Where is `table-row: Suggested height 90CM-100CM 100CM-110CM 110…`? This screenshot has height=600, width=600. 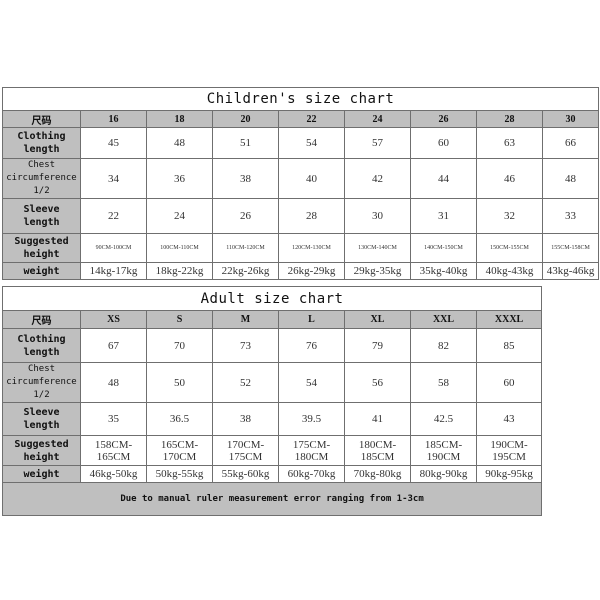 table-row: Suggested height 90CM-100CM 100CM-110CM 110… is located at coordinates (301, 248).